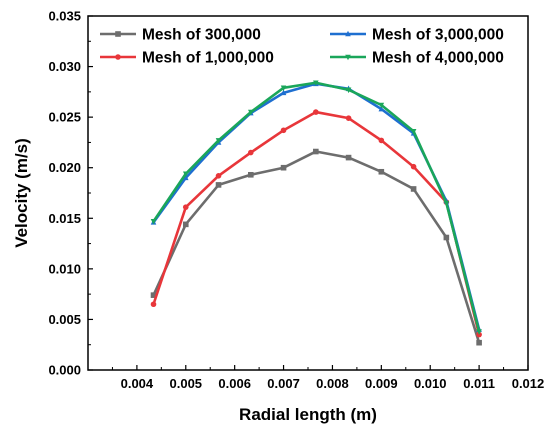 The width and height of the screenshot is (550, 436). Describe the element at coordinates (479, 383) in the screenshot. I see `x-tick-label: 0.011` at that location.